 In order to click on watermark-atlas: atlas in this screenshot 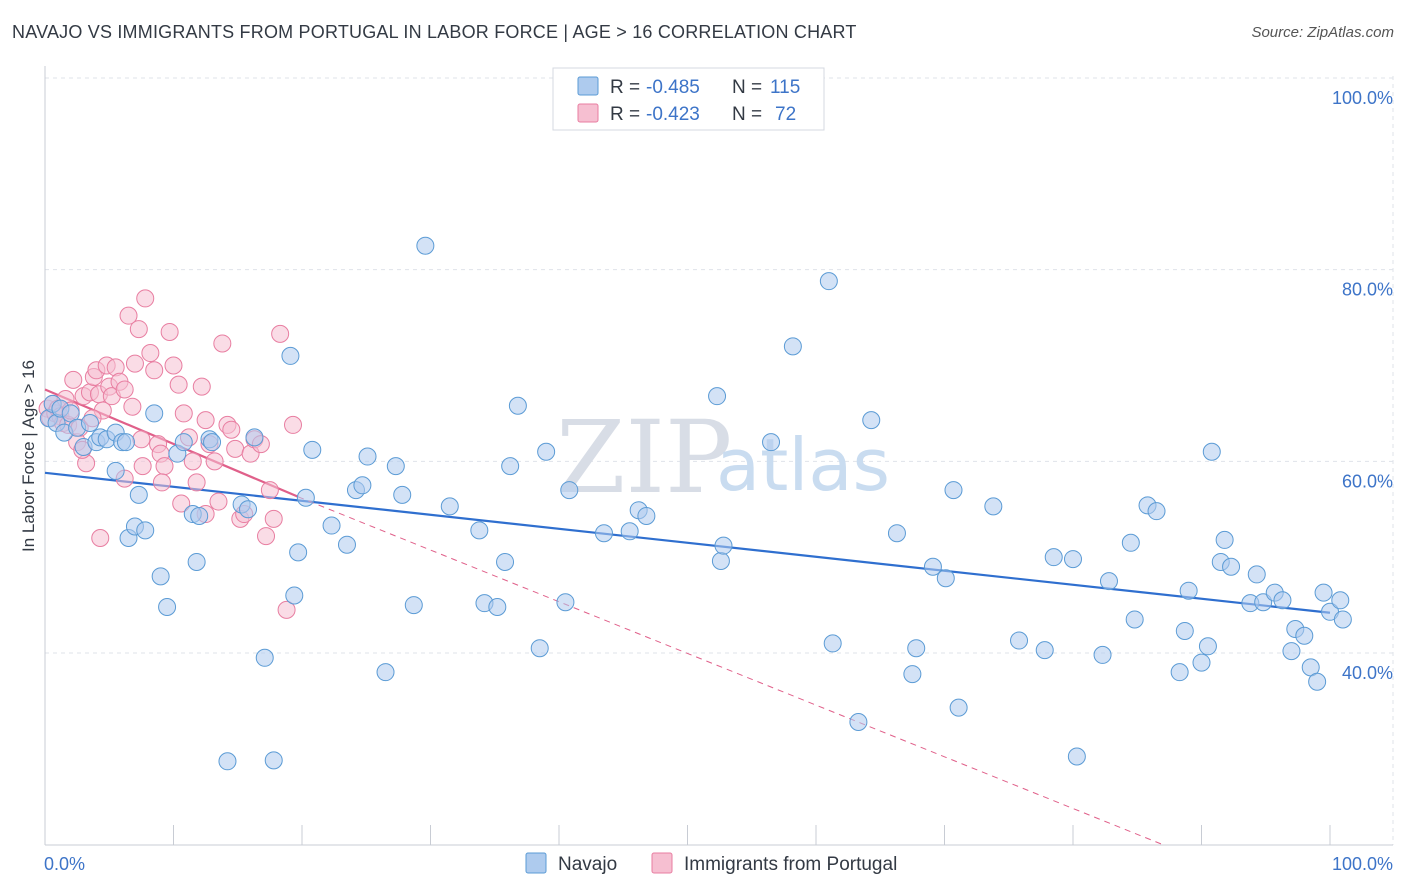, I will do `click(803, 465)`.